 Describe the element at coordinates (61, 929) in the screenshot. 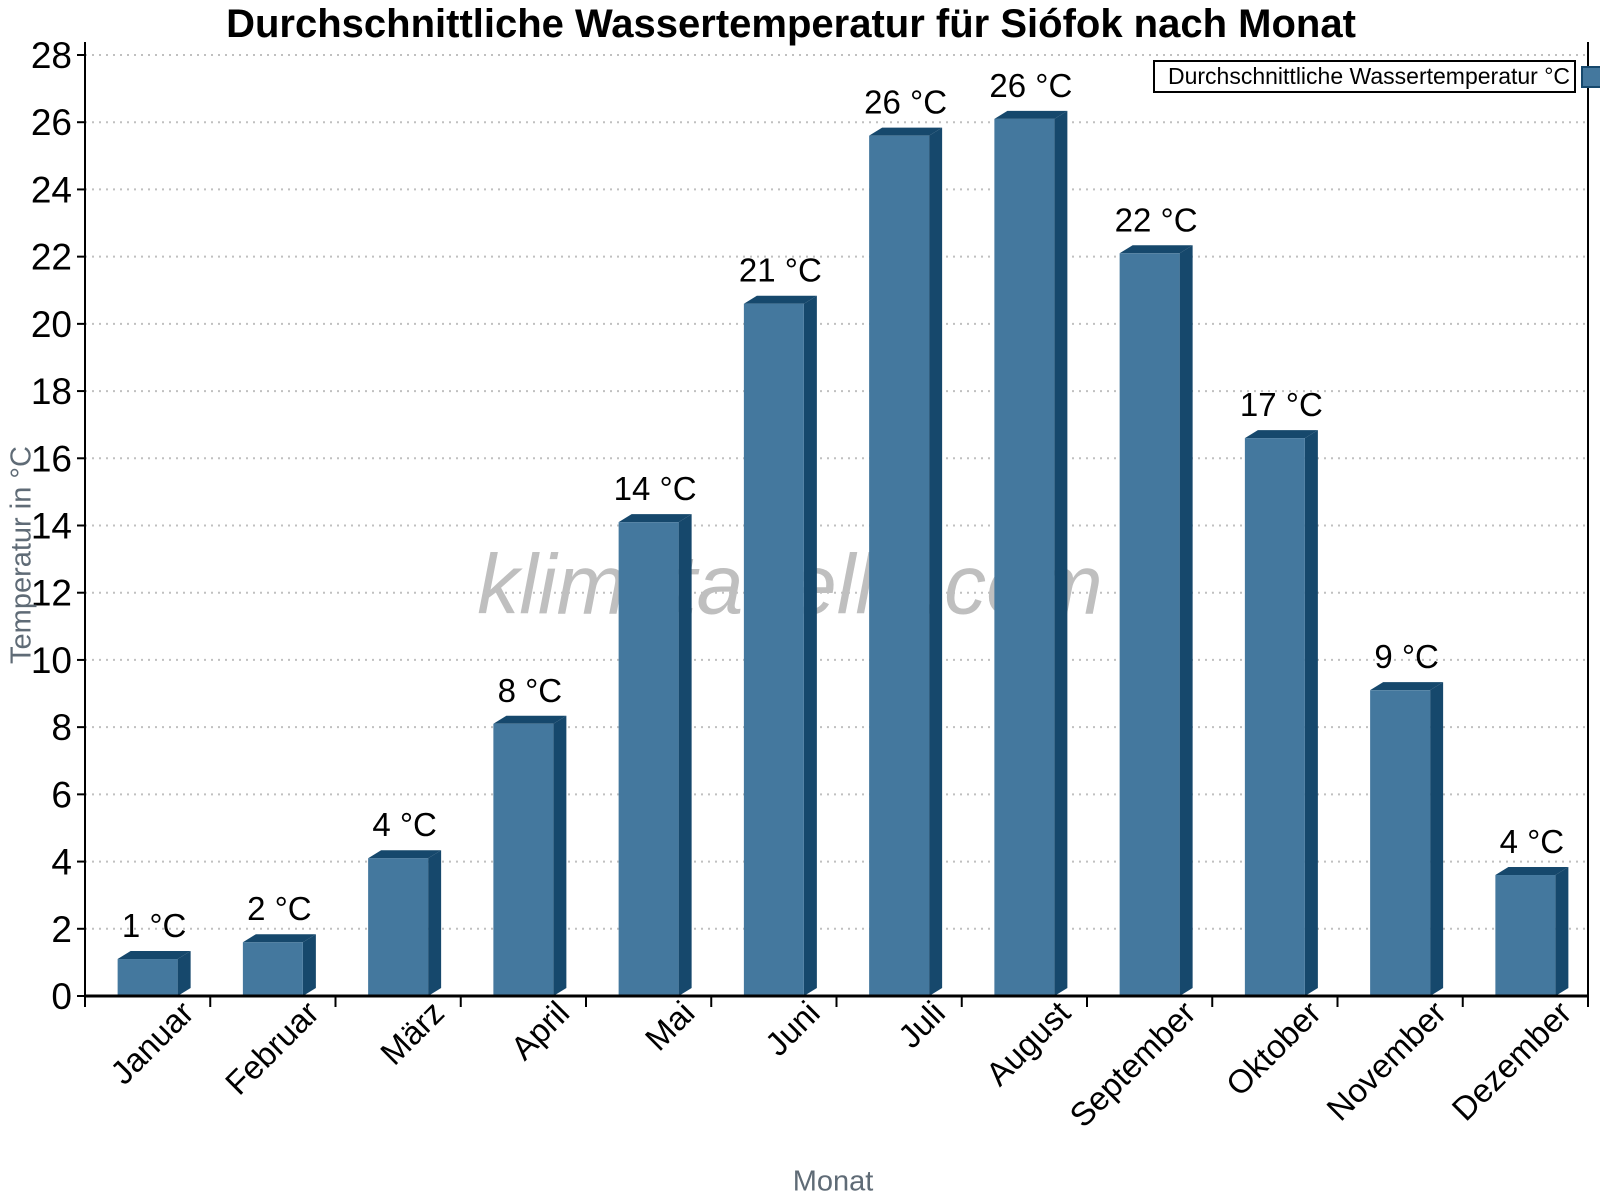

I see `y-tick-label: 2` at that location.